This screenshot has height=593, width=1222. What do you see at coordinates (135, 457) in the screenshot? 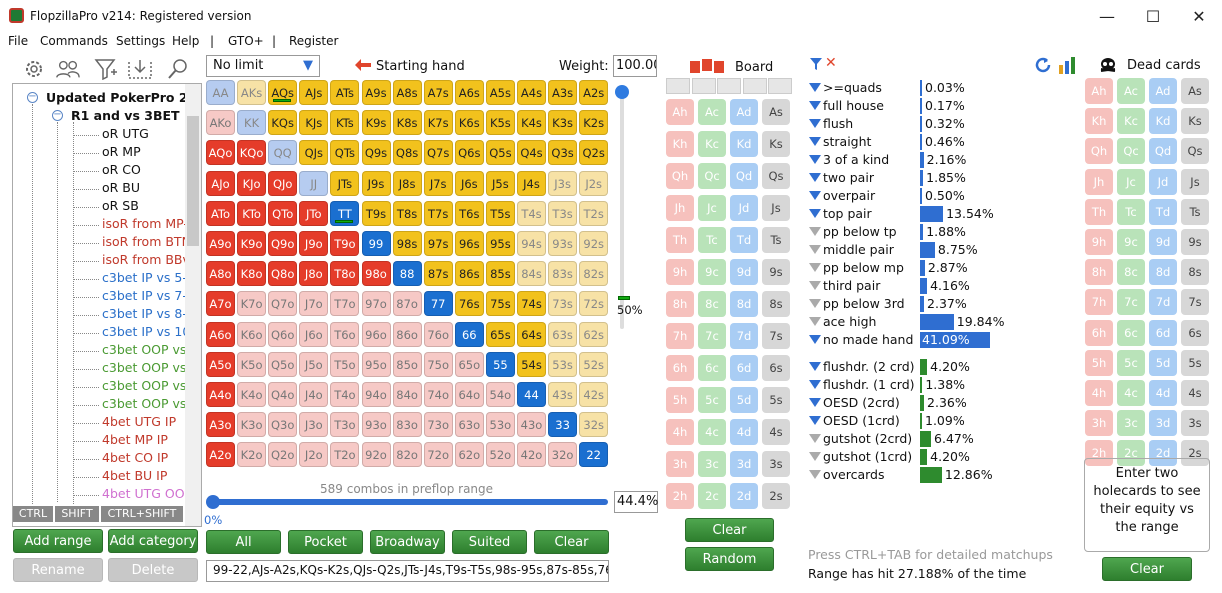
I see `tree-range-item: 4bet CO IP` at bounding box center [135, 457].